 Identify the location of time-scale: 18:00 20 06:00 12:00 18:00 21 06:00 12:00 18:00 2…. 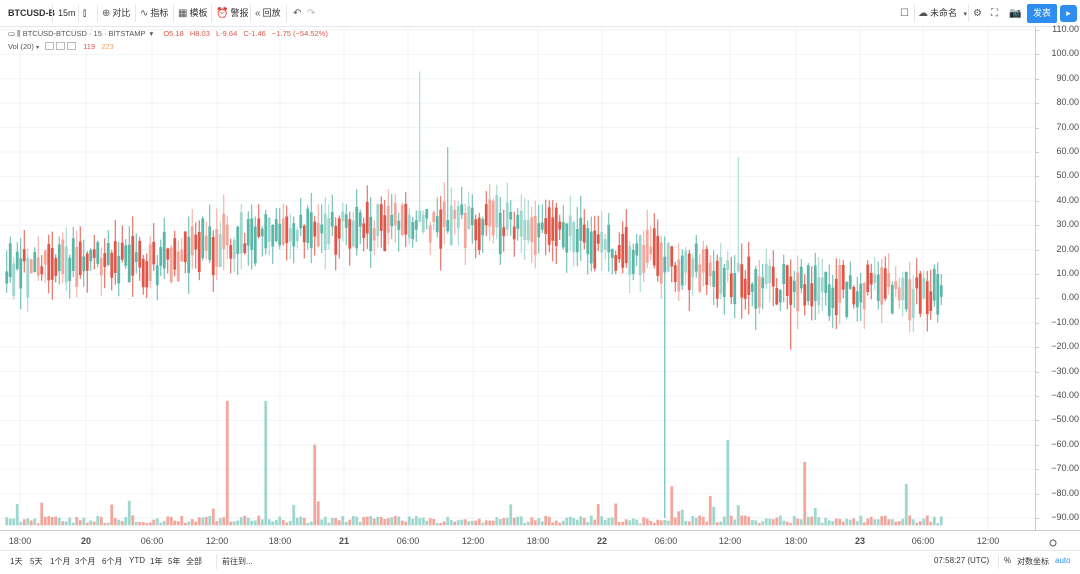
(540, 540).